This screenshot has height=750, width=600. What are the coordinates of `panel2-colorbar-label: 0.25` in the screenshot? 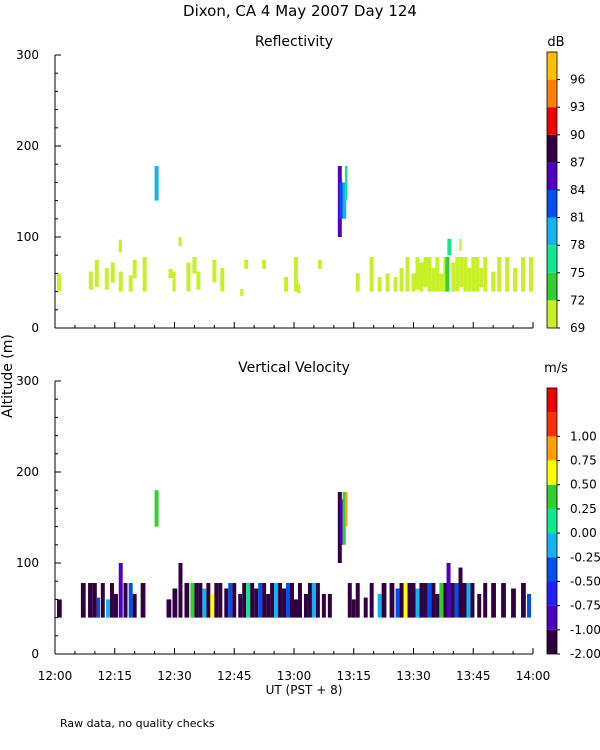 It's located at (583, 509).